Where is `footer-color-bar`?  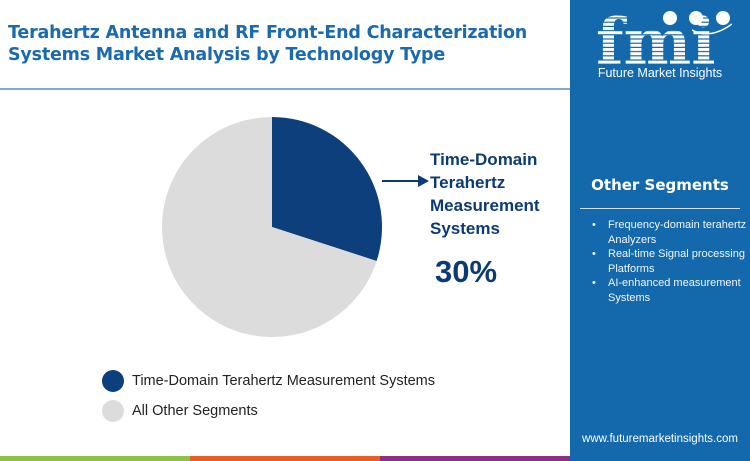 footer-color-bar is located at coordinates (285, 458).